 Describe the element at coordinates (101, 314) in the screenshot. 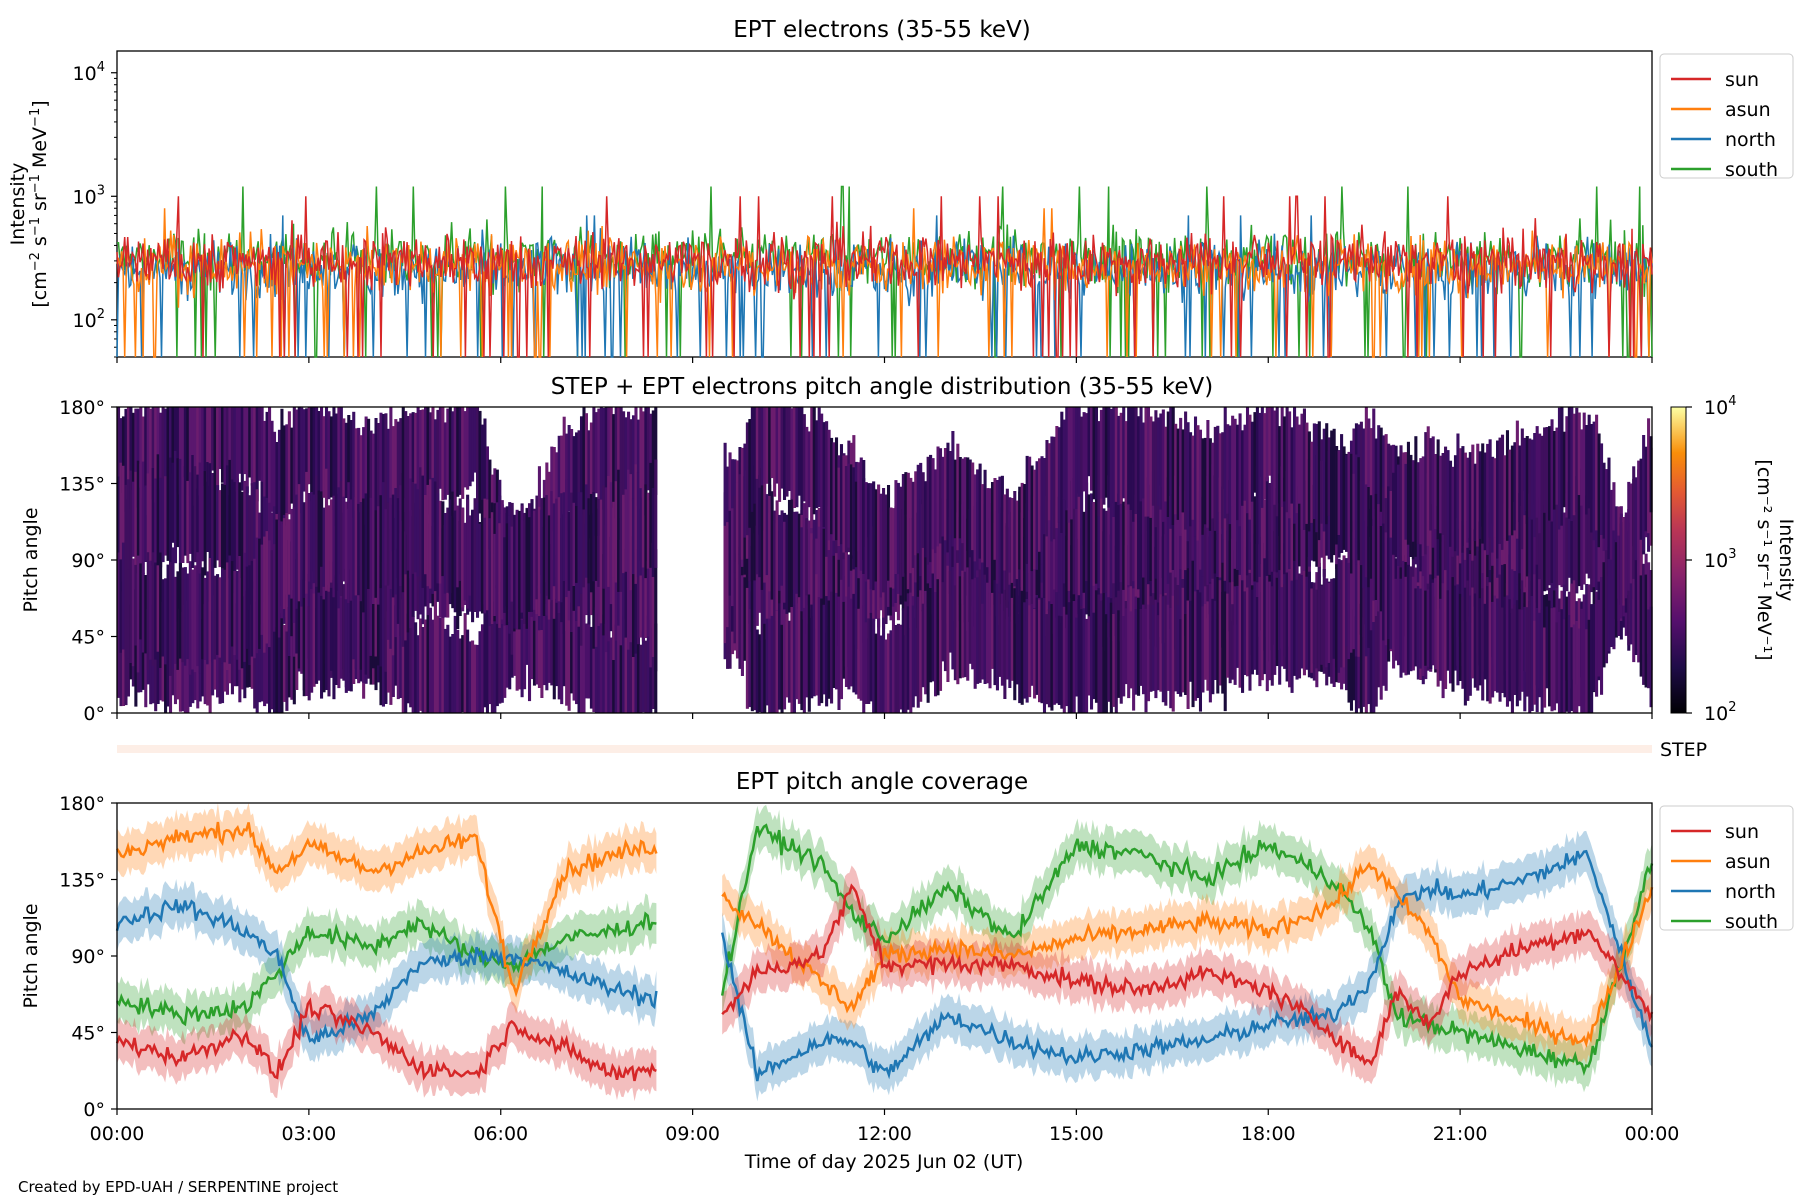

I see `tick-exponent: 2` at that location.